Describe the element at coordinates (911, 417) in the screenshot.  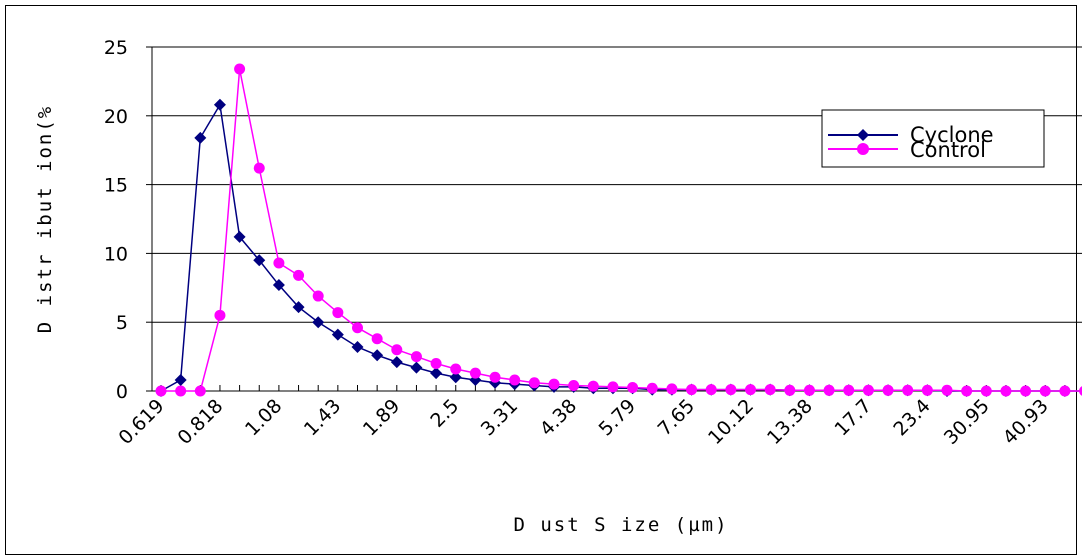
I see `x-tick-label: 23.4` at that location.